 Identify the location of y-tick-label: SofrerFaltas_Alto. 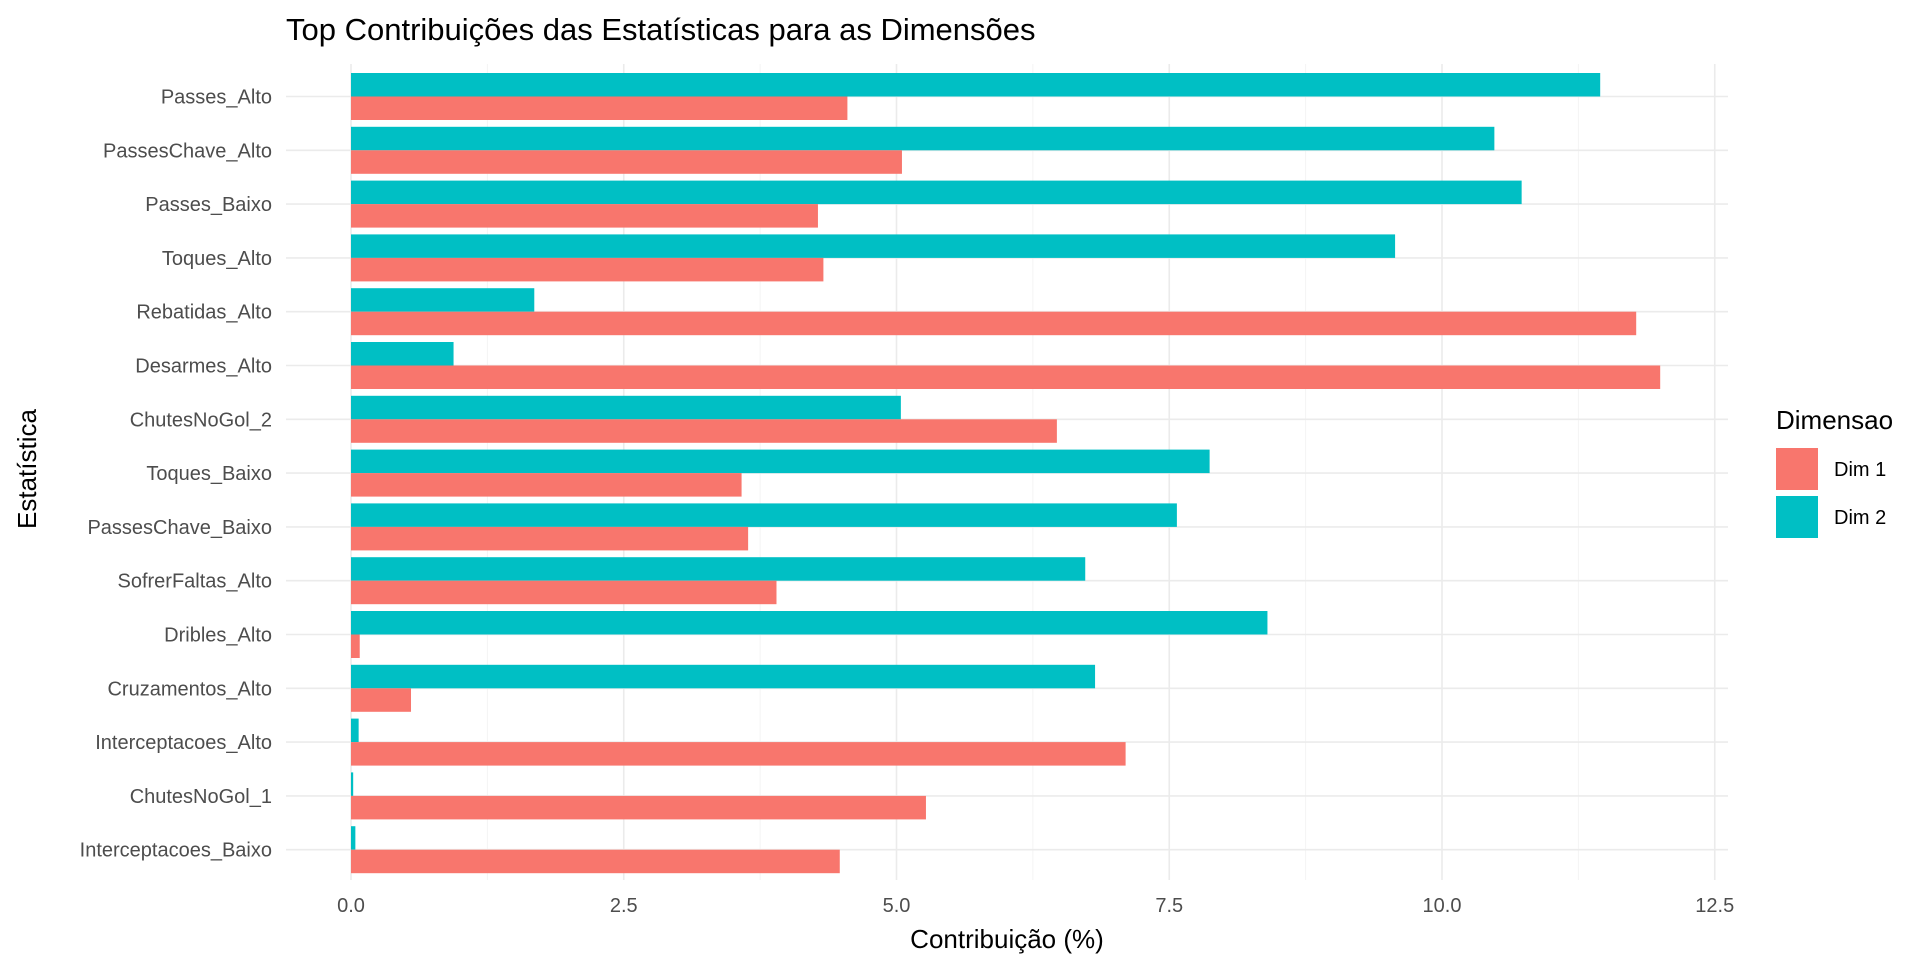
(194, 582).